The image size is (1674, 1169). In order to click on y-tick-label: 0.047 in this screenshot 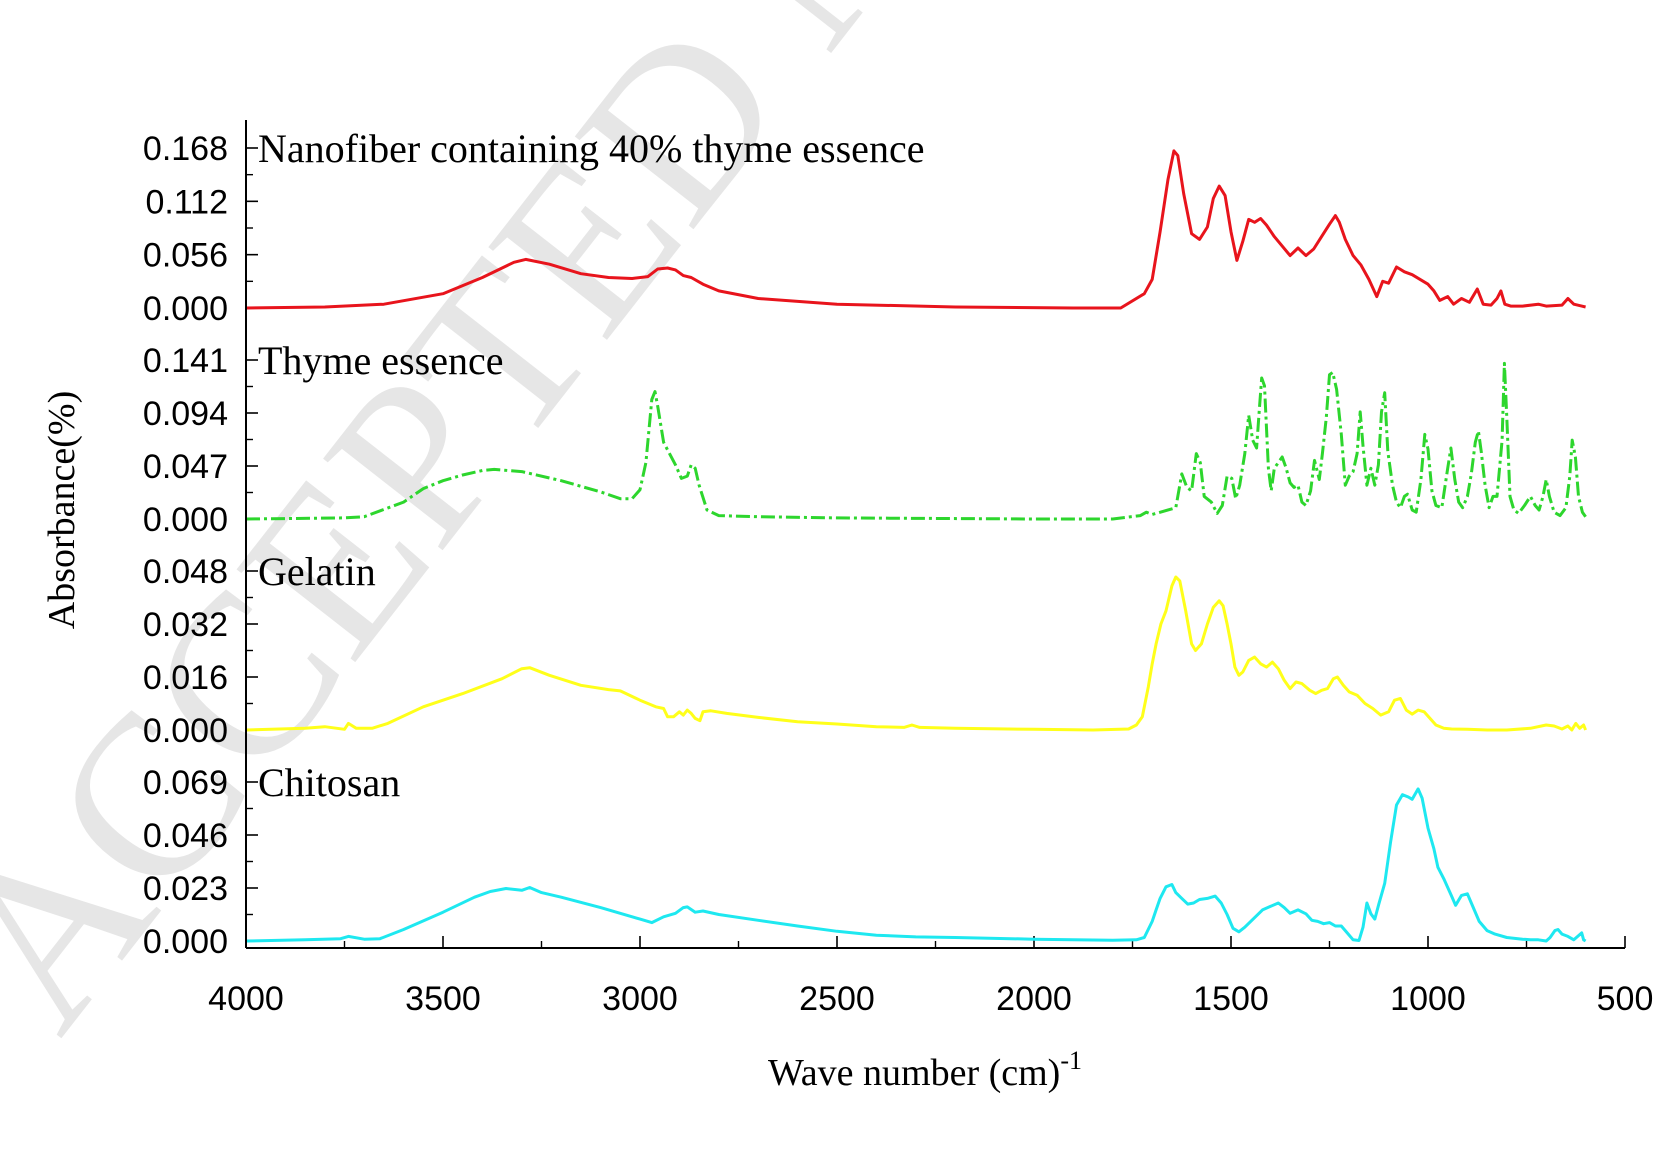, I will do `click(185, 467)`.